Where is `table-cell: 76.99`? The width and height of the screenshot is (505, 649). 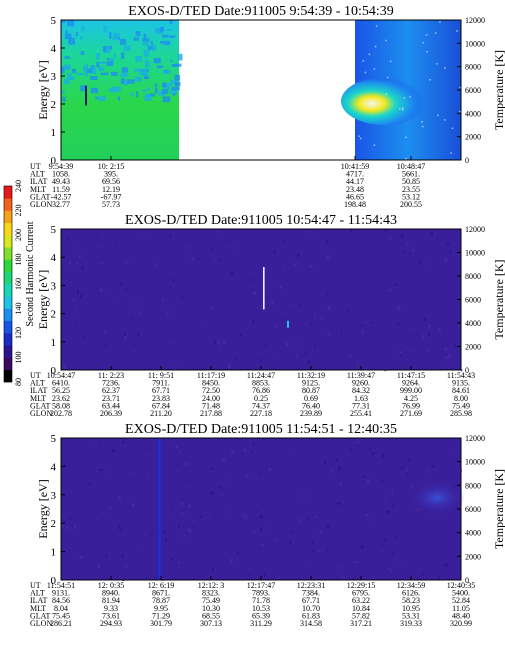
table-cell: 76.99 is located at coordinates (411, 405).